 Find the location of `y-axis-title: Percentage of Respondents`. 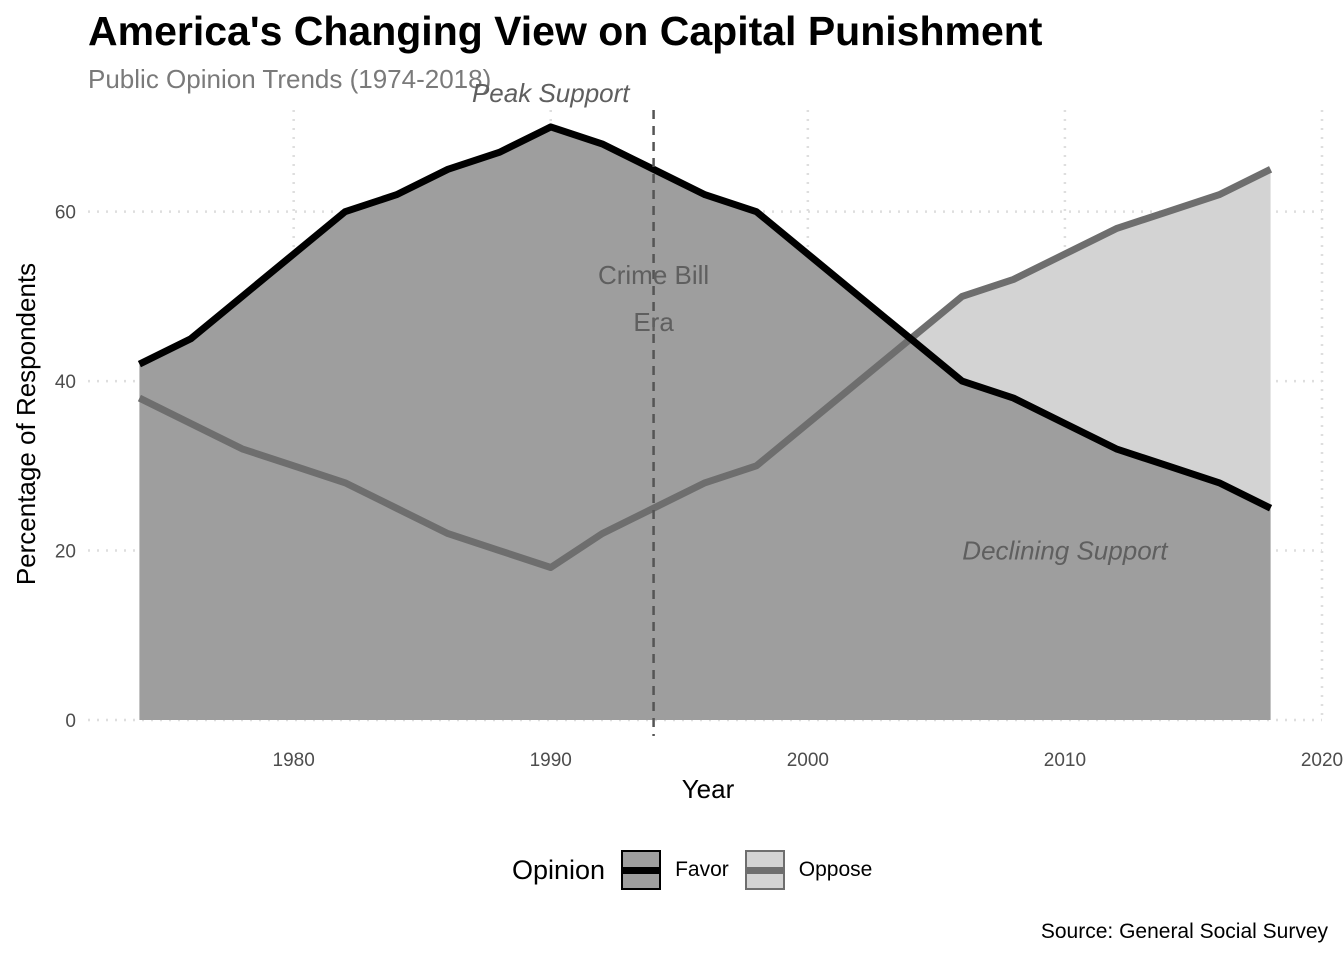

y-axis-title: Percentage of Respondents is located at coordinates (26, 424).